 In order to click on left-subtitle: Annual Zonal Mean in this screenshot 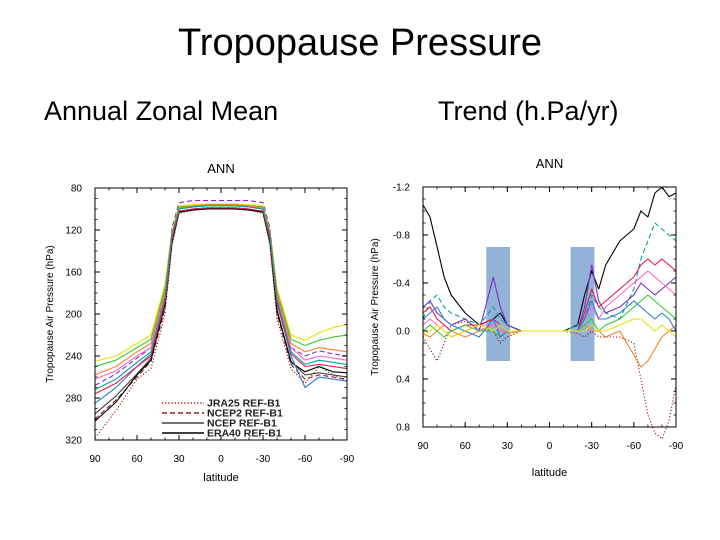, I will do `click(161, 111)`.